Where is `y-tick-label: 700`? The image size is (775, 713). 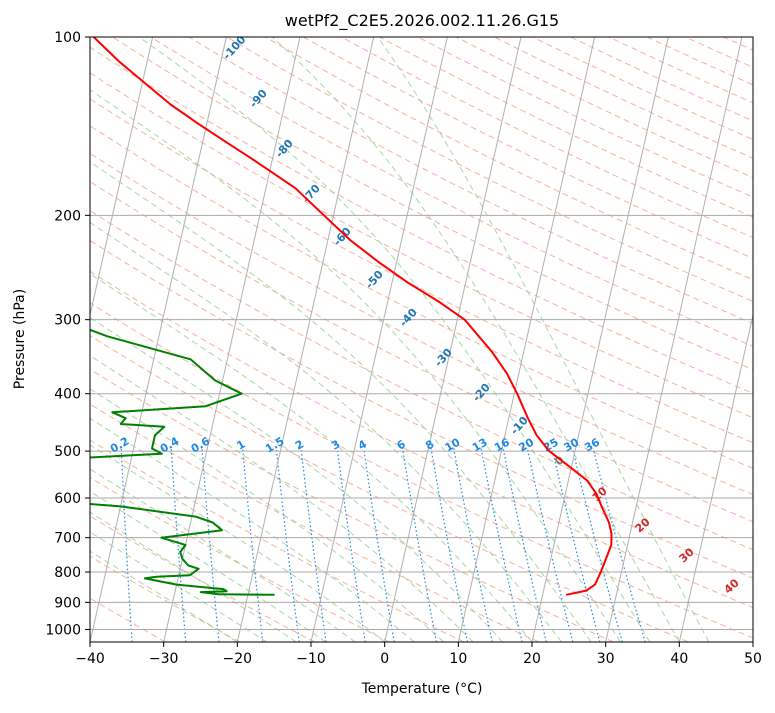
y-tick-label: 700 is located at coordinates (67, 539).